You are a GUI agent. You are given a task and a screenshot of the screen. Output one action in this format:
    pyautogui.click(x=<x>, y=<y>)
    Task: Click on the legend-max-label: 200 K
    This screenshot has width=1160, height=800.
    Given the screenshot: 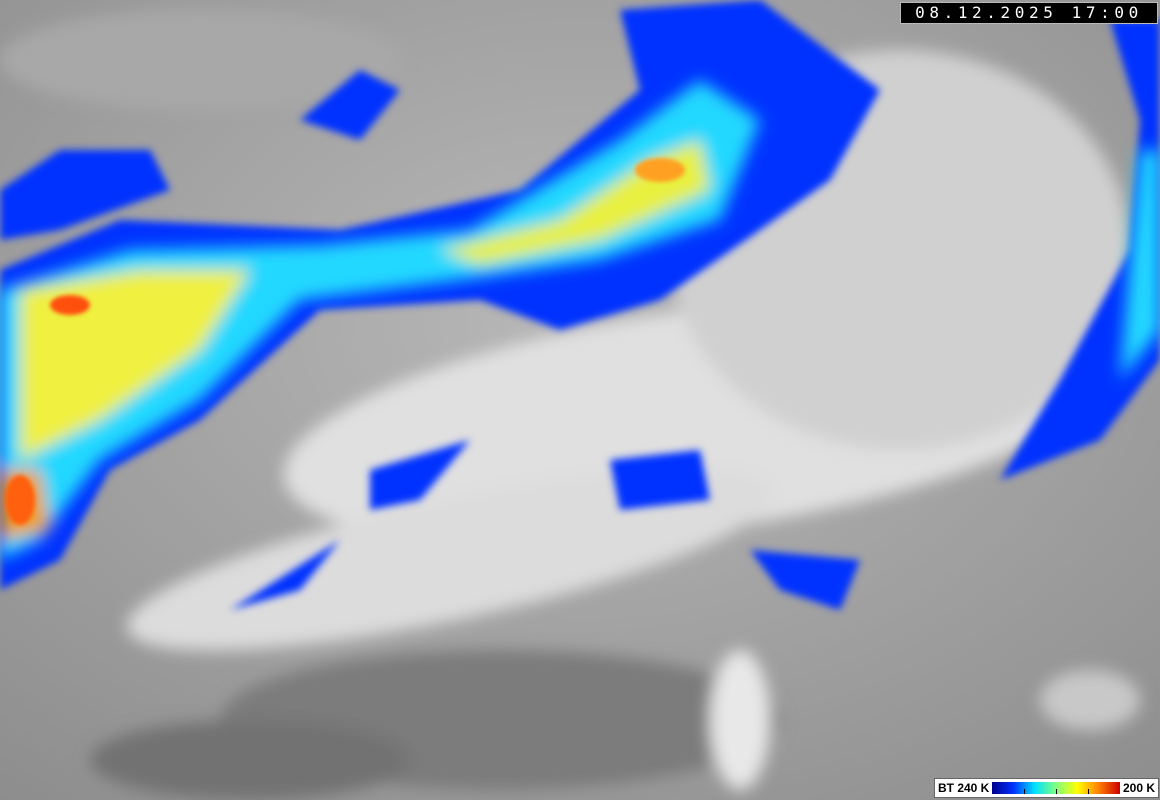 What is the action you would take?
    pyautogui.click(x=1138, y=788)
    